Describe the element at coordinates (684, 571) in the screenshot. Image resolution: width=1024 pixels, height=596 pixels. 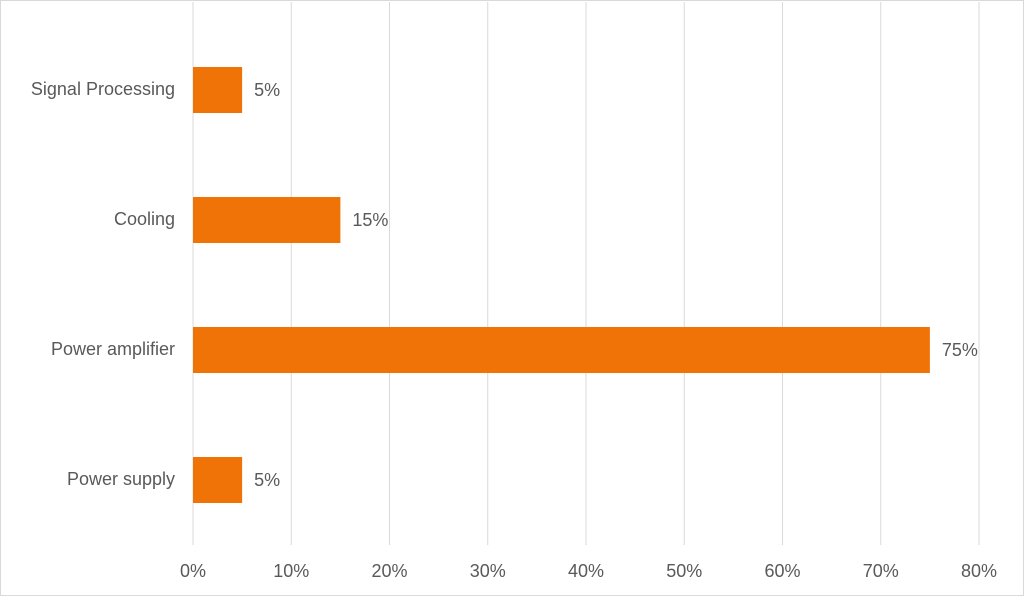
I see `x-tick-label: 50%` at that location.